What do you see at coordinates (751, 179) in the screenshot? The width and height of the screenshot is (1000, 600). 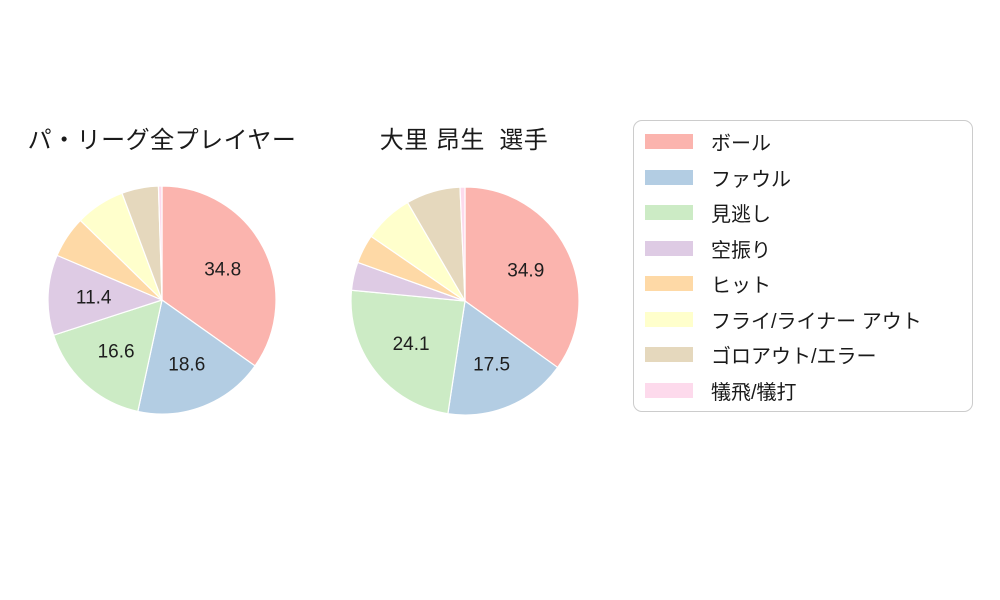 I see `legend-label-1: ファウル` at bounding box center [751, 179].